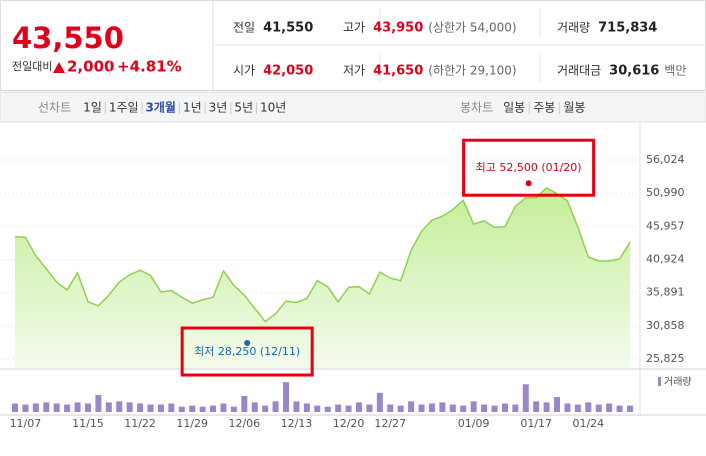 The width and height of the screenshot is (706, 456). Describe the element at coordinates (665, 325) in the screenshot. I see `y-tick-label: 30,858` at that location.